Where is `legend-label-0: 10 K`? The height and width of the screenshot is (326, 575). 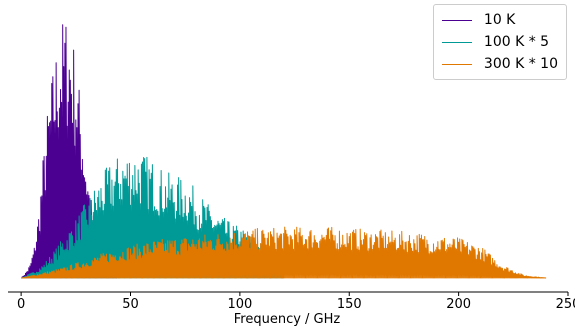 legend-label-0: 10 K is located at coordinates (499, 20).